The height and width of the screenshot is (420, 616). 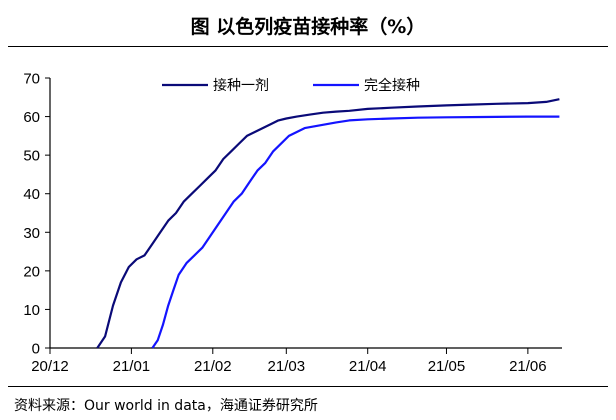 I want to click on y-tick-label: 30, so click(x=31, y=233).